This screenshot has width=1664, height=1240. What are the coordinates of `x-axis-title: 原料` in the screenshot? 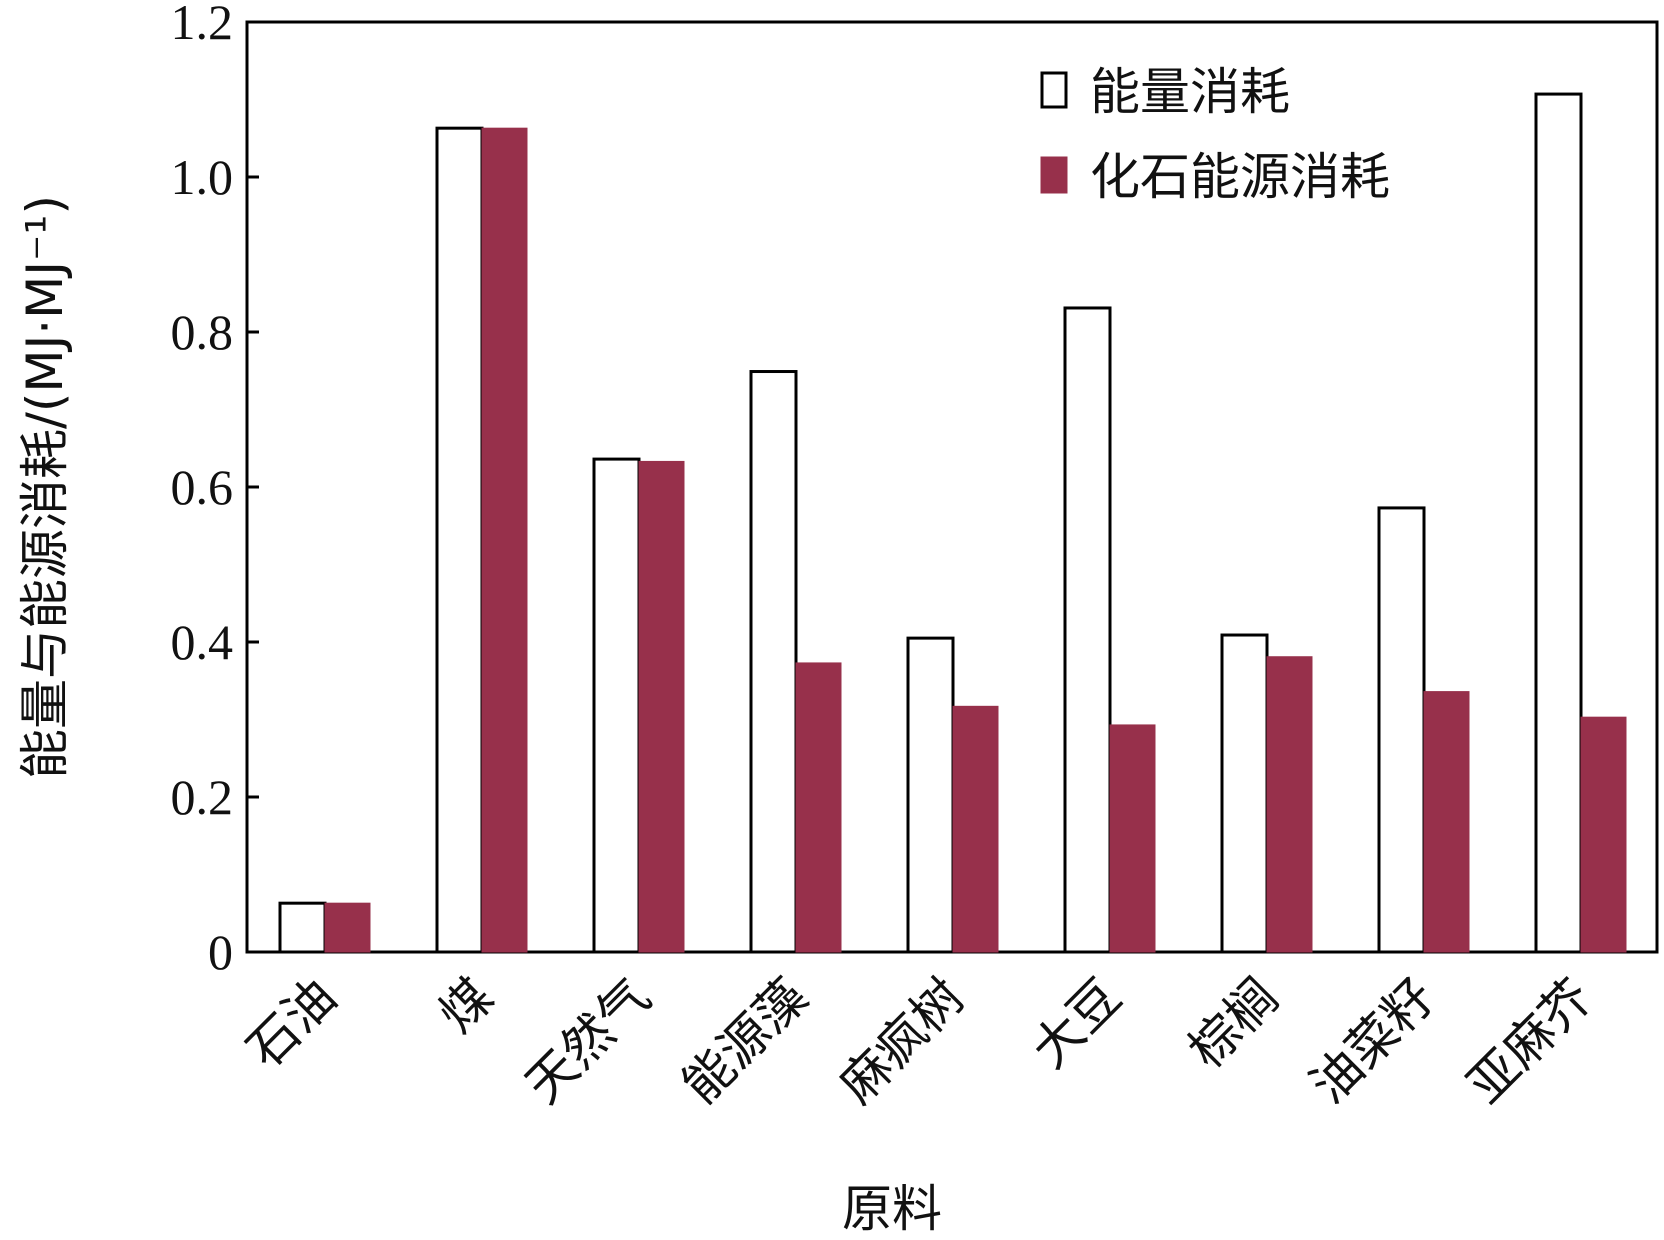 It's located at (892, 1209).